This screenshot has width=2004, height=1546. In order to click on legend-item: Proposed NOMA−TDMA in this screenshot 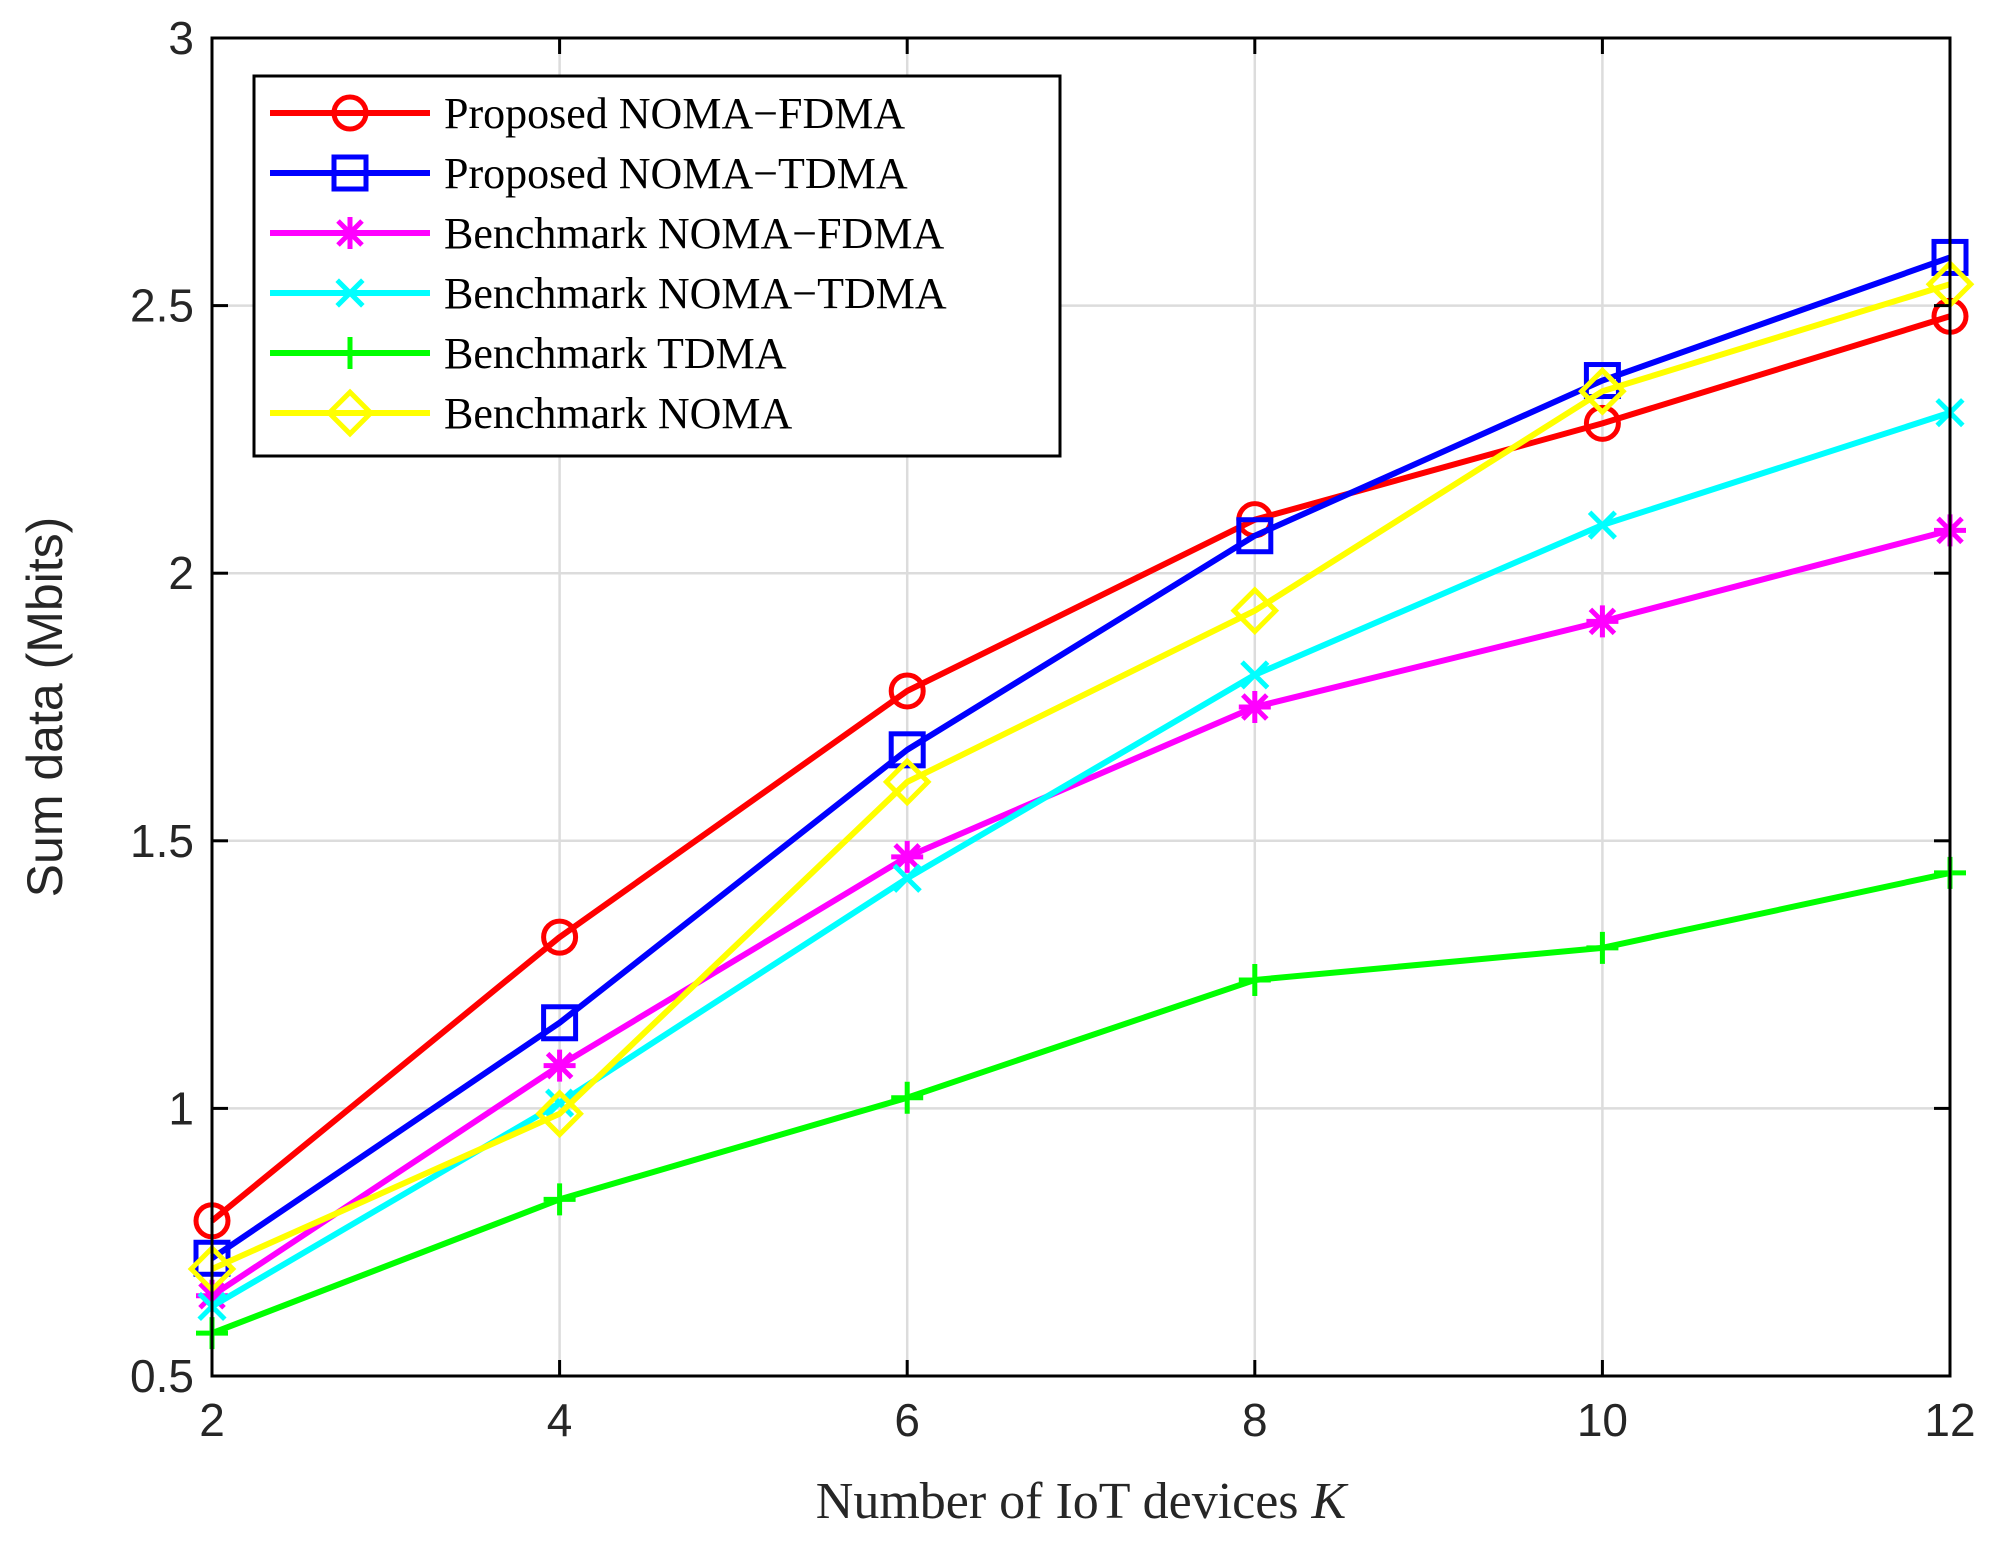, I will do `click(589, 173)`.